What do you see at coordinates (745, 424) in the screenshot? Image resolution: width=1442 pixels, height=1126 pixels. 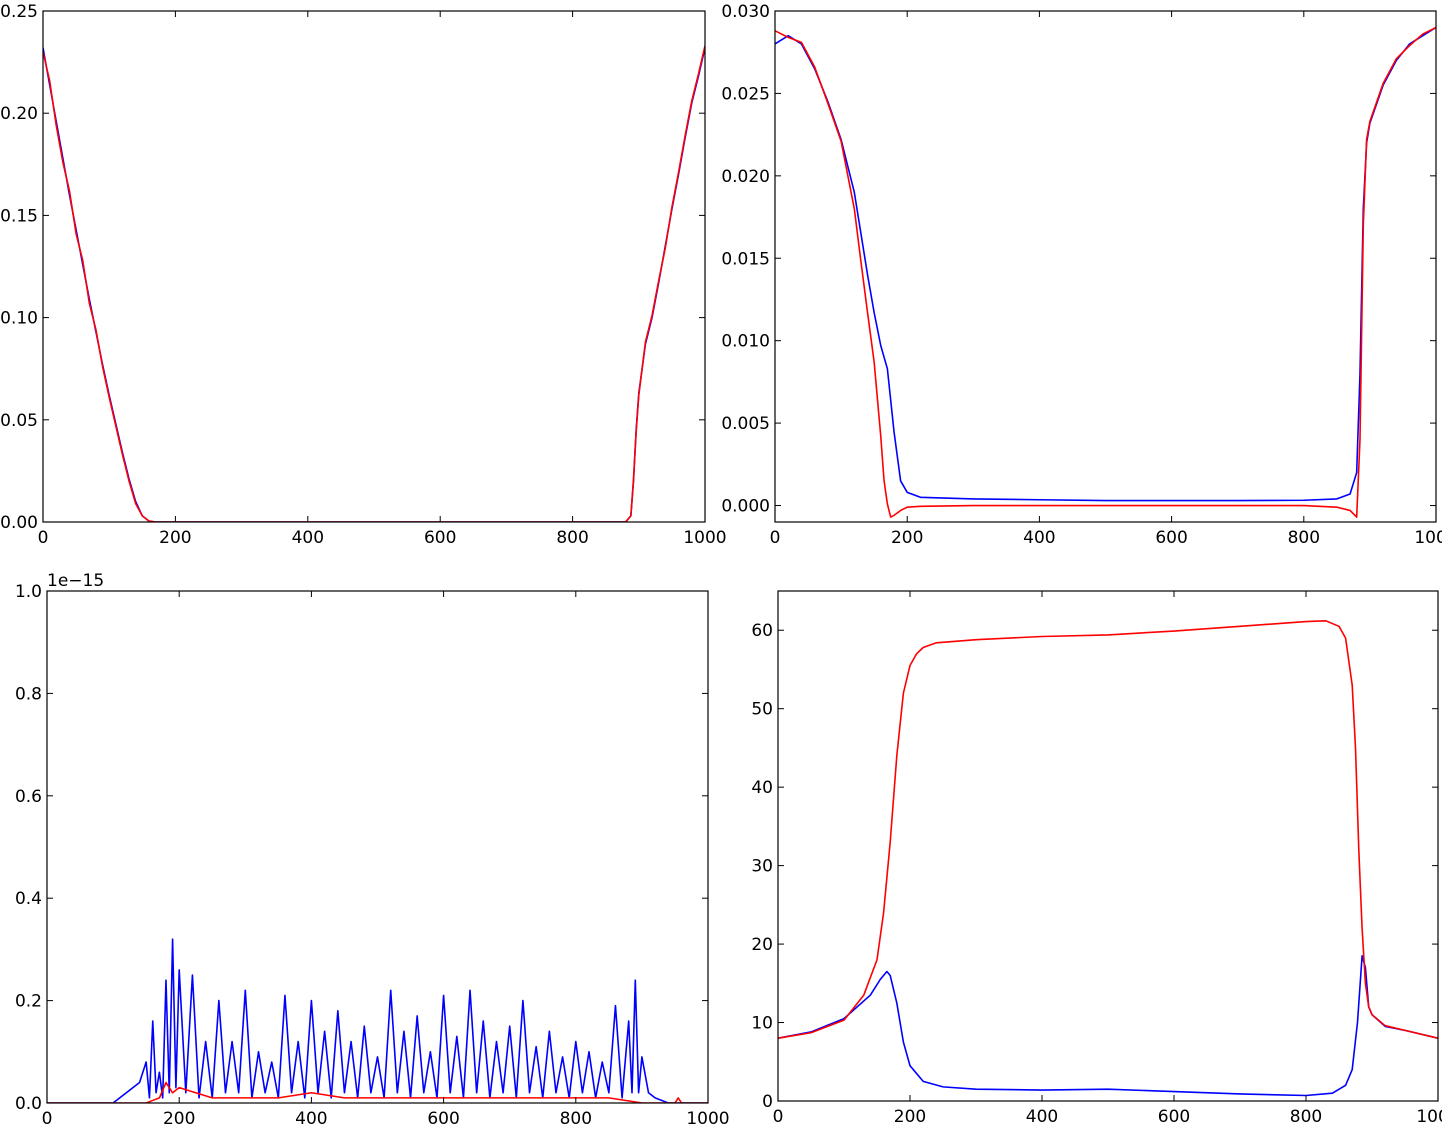 I see `y-tick-label: 0.005` at bounding box center [745, 424].